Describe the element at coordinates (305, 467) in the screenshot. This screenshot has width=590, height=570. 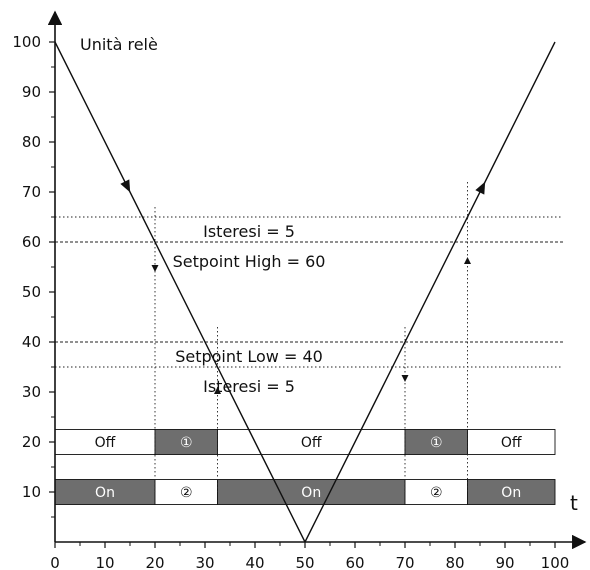
I see `relay-state-bars: Off ① Off ① Off On ② On ② On` at that location.